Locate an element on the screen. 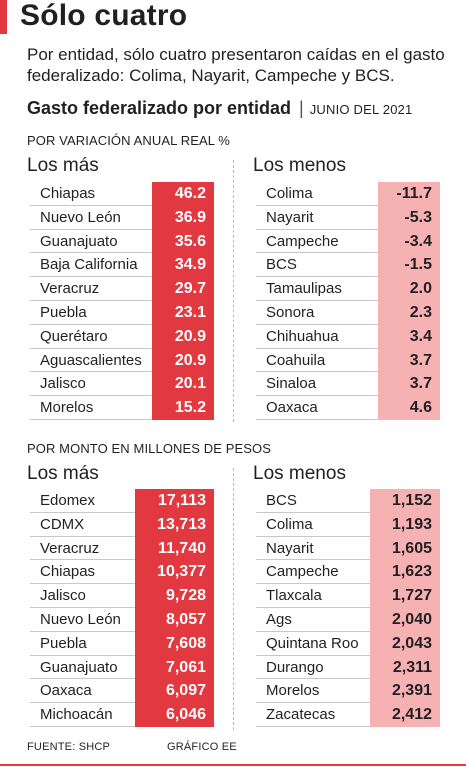 This screenshot has width=466, height=768. table-row: Puebla 7,608 is located at coordinates (122, 643).